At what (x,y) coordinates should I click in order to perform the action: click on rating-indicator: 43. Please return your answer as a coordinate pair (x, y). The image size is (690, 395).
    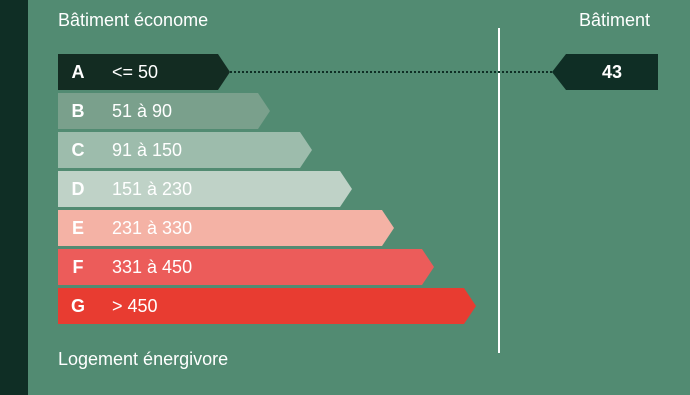
    Looking at the image, I should click on (605, 72).